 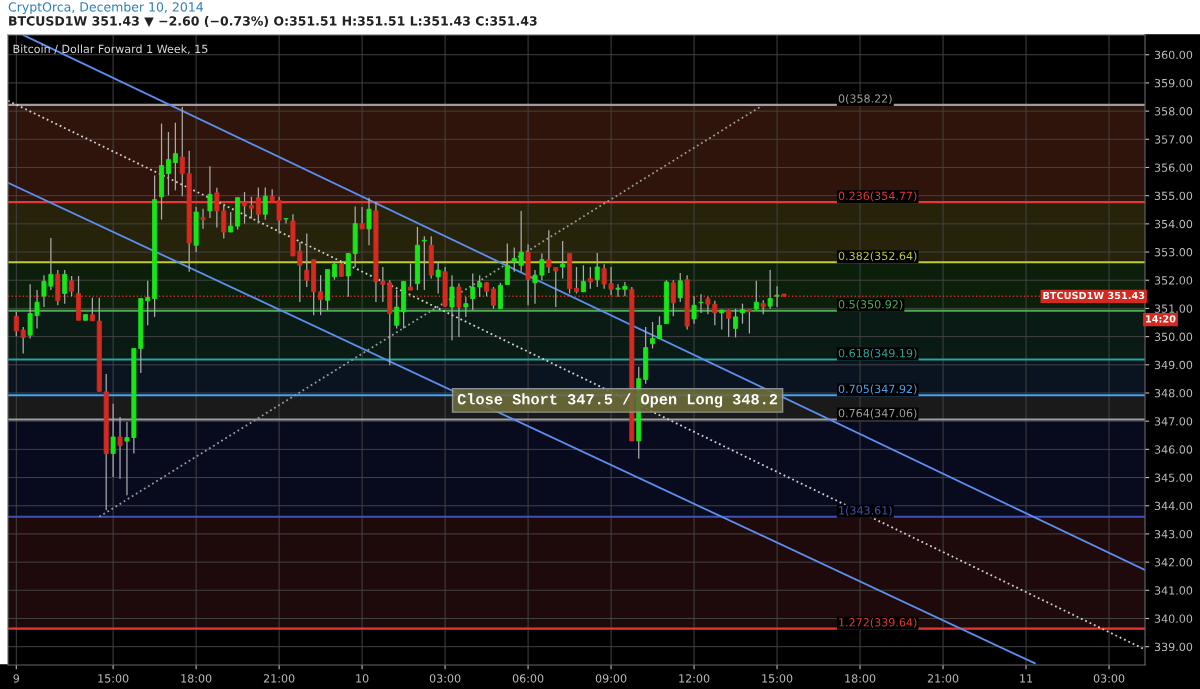 What do you see at coordinates (1173, 477) in the screenshot?
I see `y-tick-label: 345.00` at bounding box center [1173, 477].